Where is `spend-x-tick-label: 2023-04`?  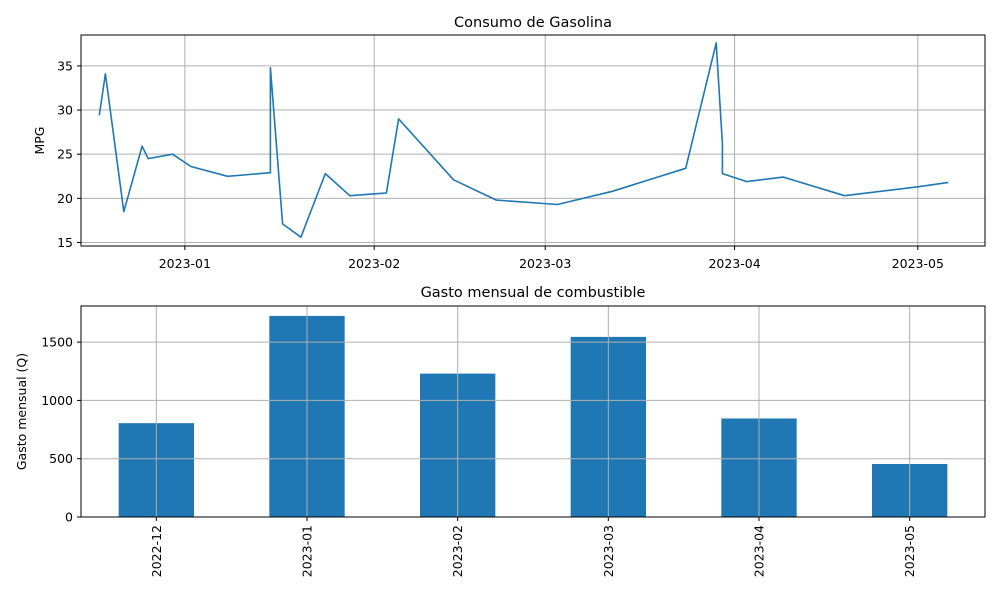 spend-x-tick-label: 2023-04 is located at coordinates (759, 551).